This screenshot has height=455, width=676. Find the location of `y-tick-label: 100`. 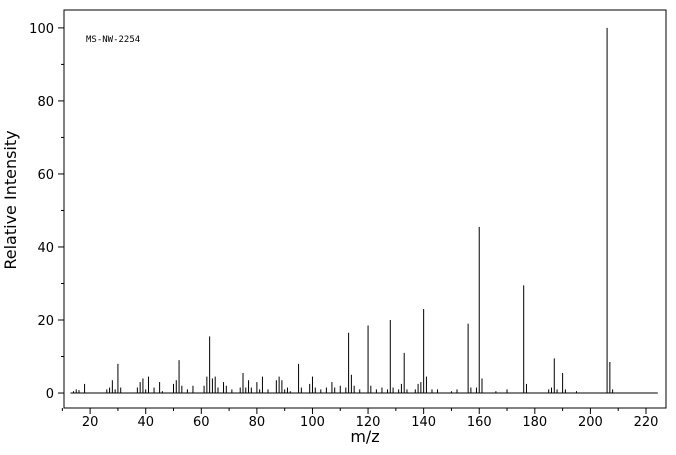

y-tick-label: 100 is located at coordinates (41, 29).